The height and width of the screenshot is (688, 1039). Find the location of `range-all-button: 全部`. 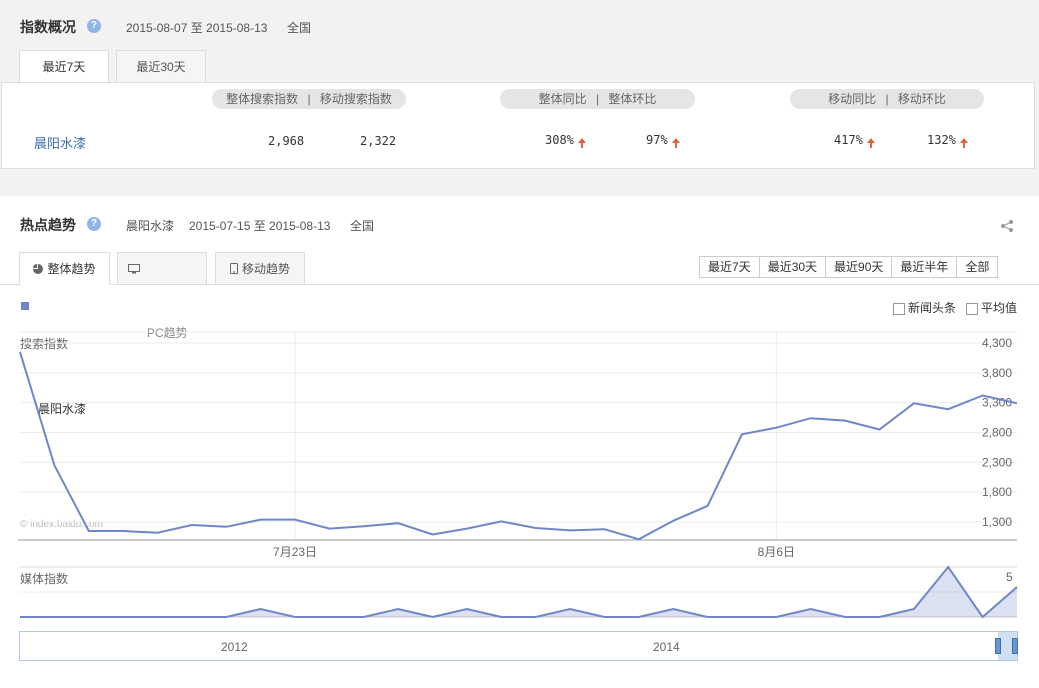

range-all-button: 全部 is located at coordinates (977, 267).